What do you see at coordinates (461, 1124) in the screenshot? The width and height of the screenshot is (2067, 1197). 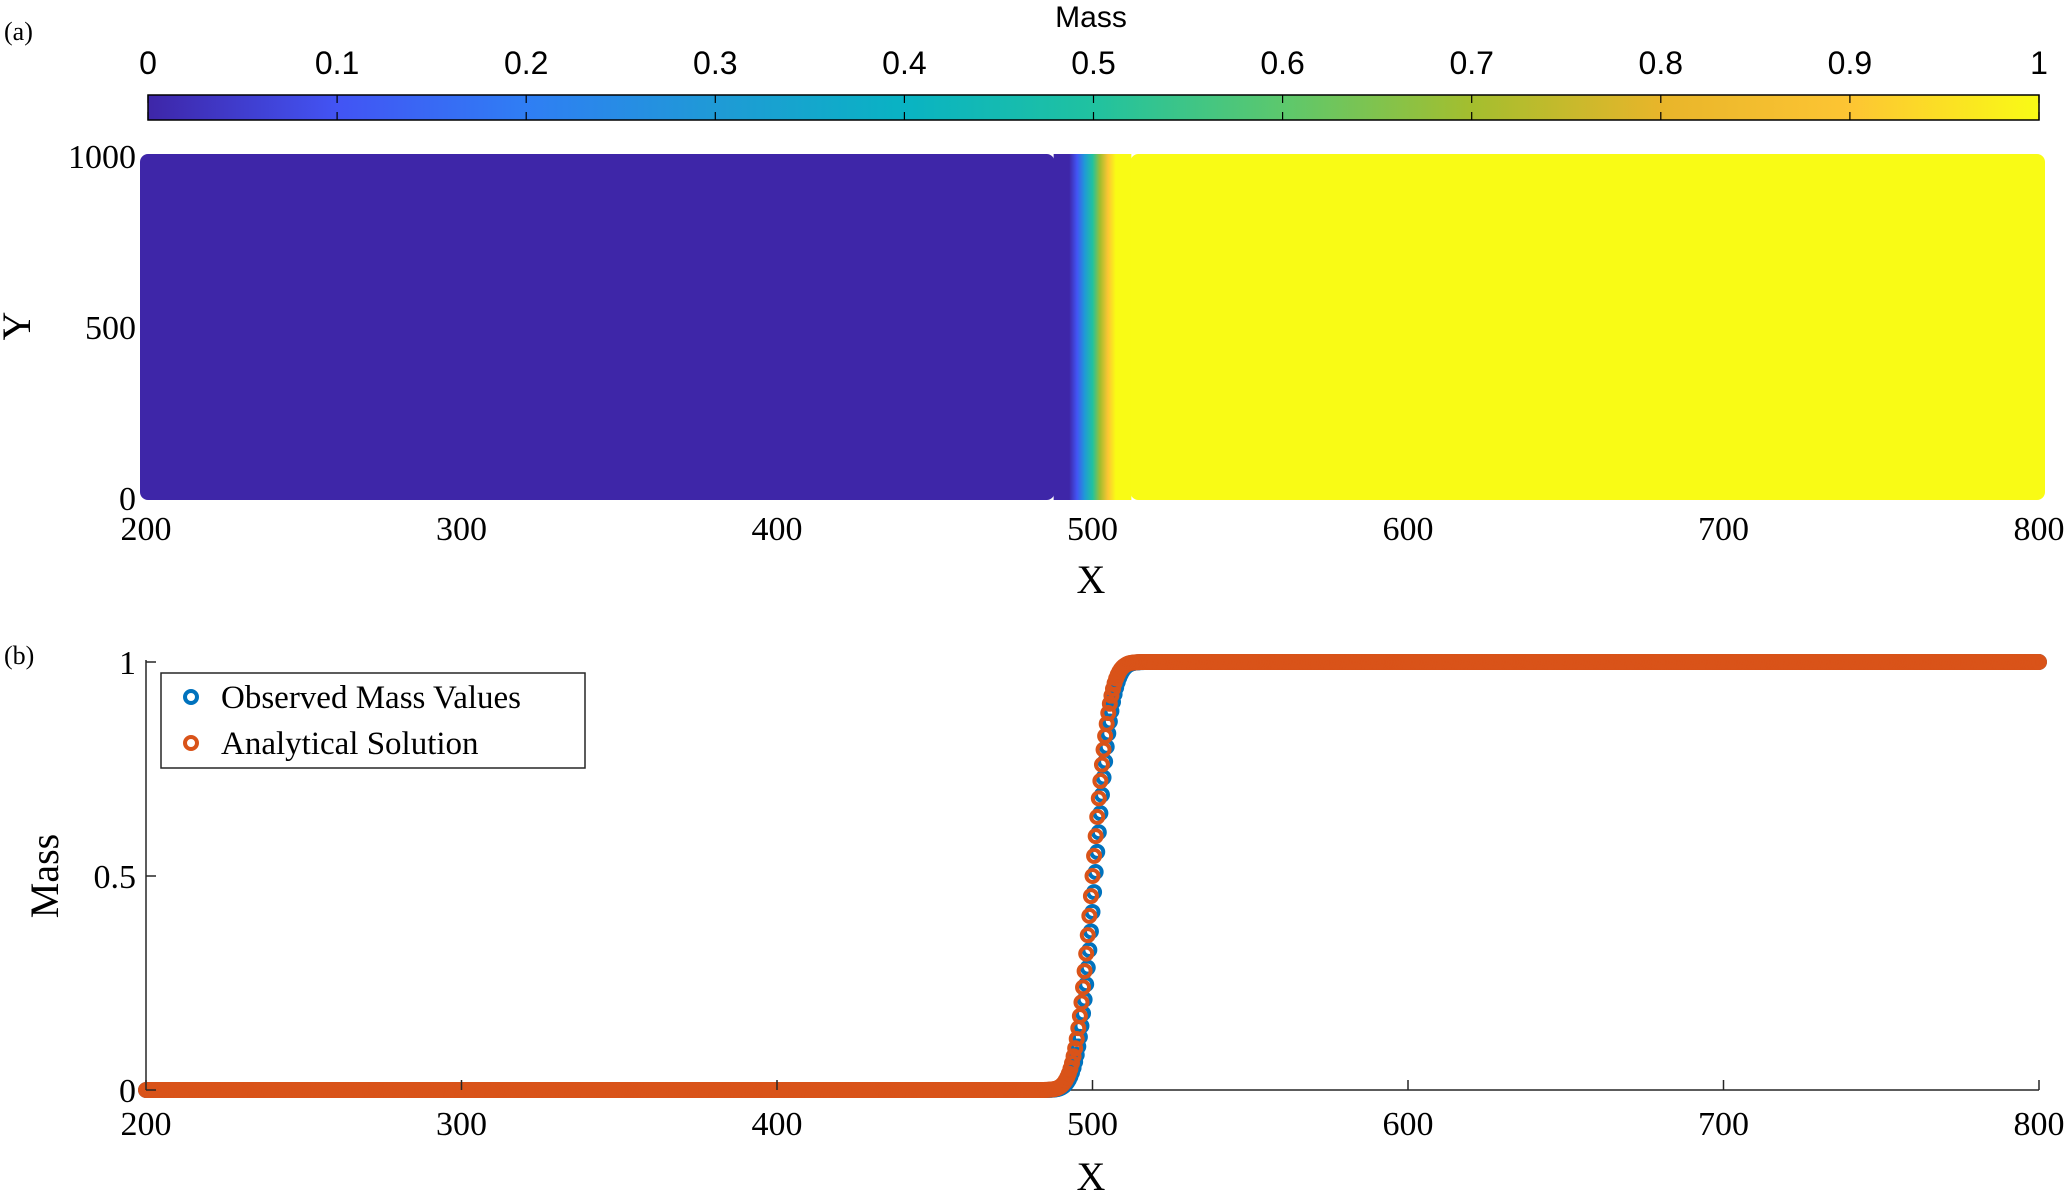 I see `panel-b-x-tick-label: 300` at bounding box center [461, 1124].